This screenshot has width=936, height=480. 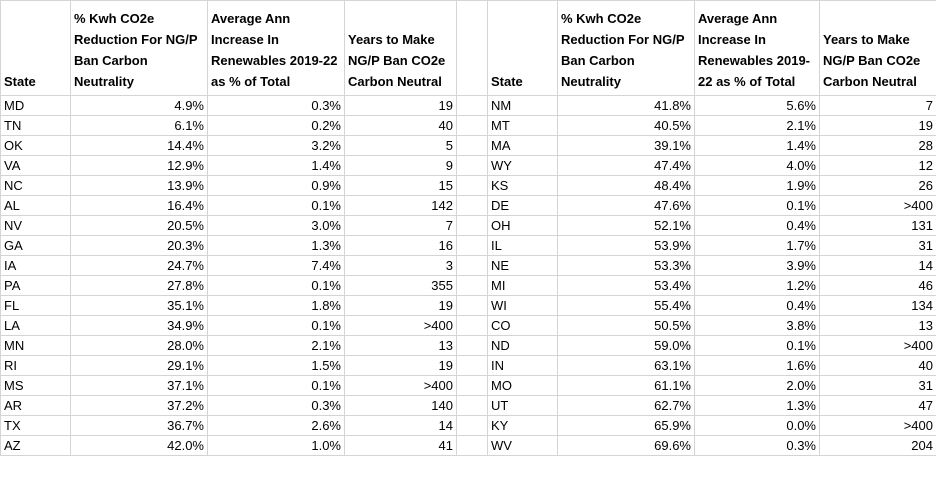 I want to click on cell-reduction-left: 14.4%, so click(x=139, y=145).